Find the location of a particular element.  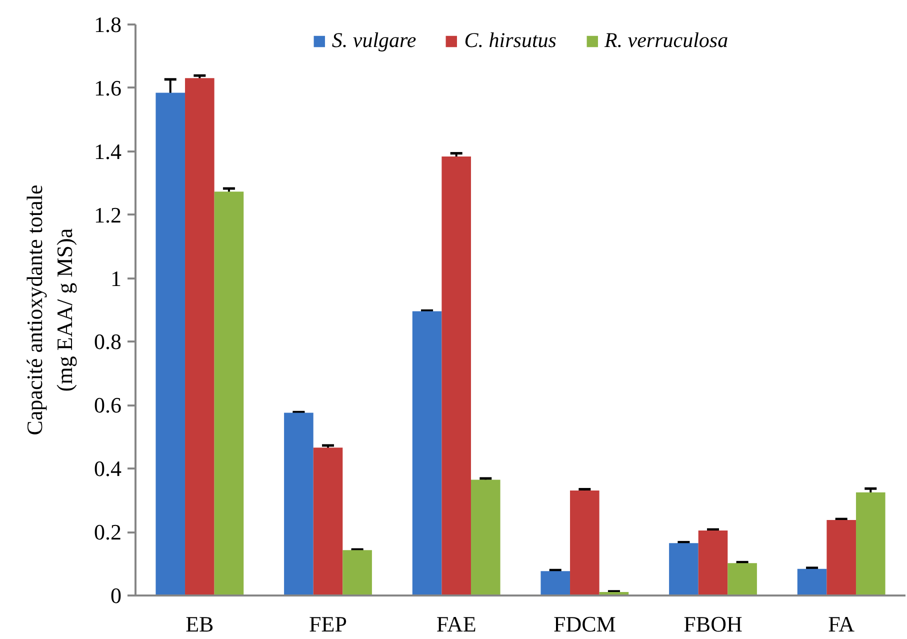

x-tick-label: FDCM is located at coordinates (584, 624).